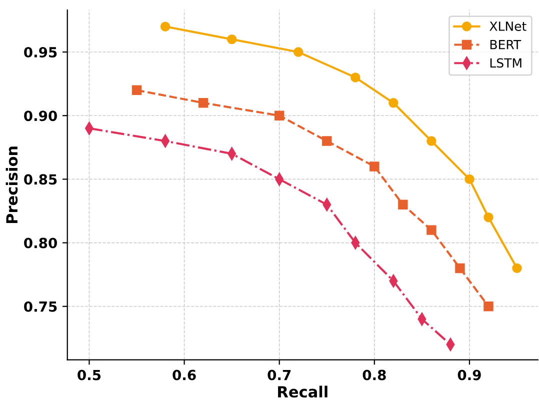 The image size is (539, 402). What do you see at coordinates (40, 179) in the screenshot?
I see `y-tick-label: 0.85` at bounding box center [40, 179].